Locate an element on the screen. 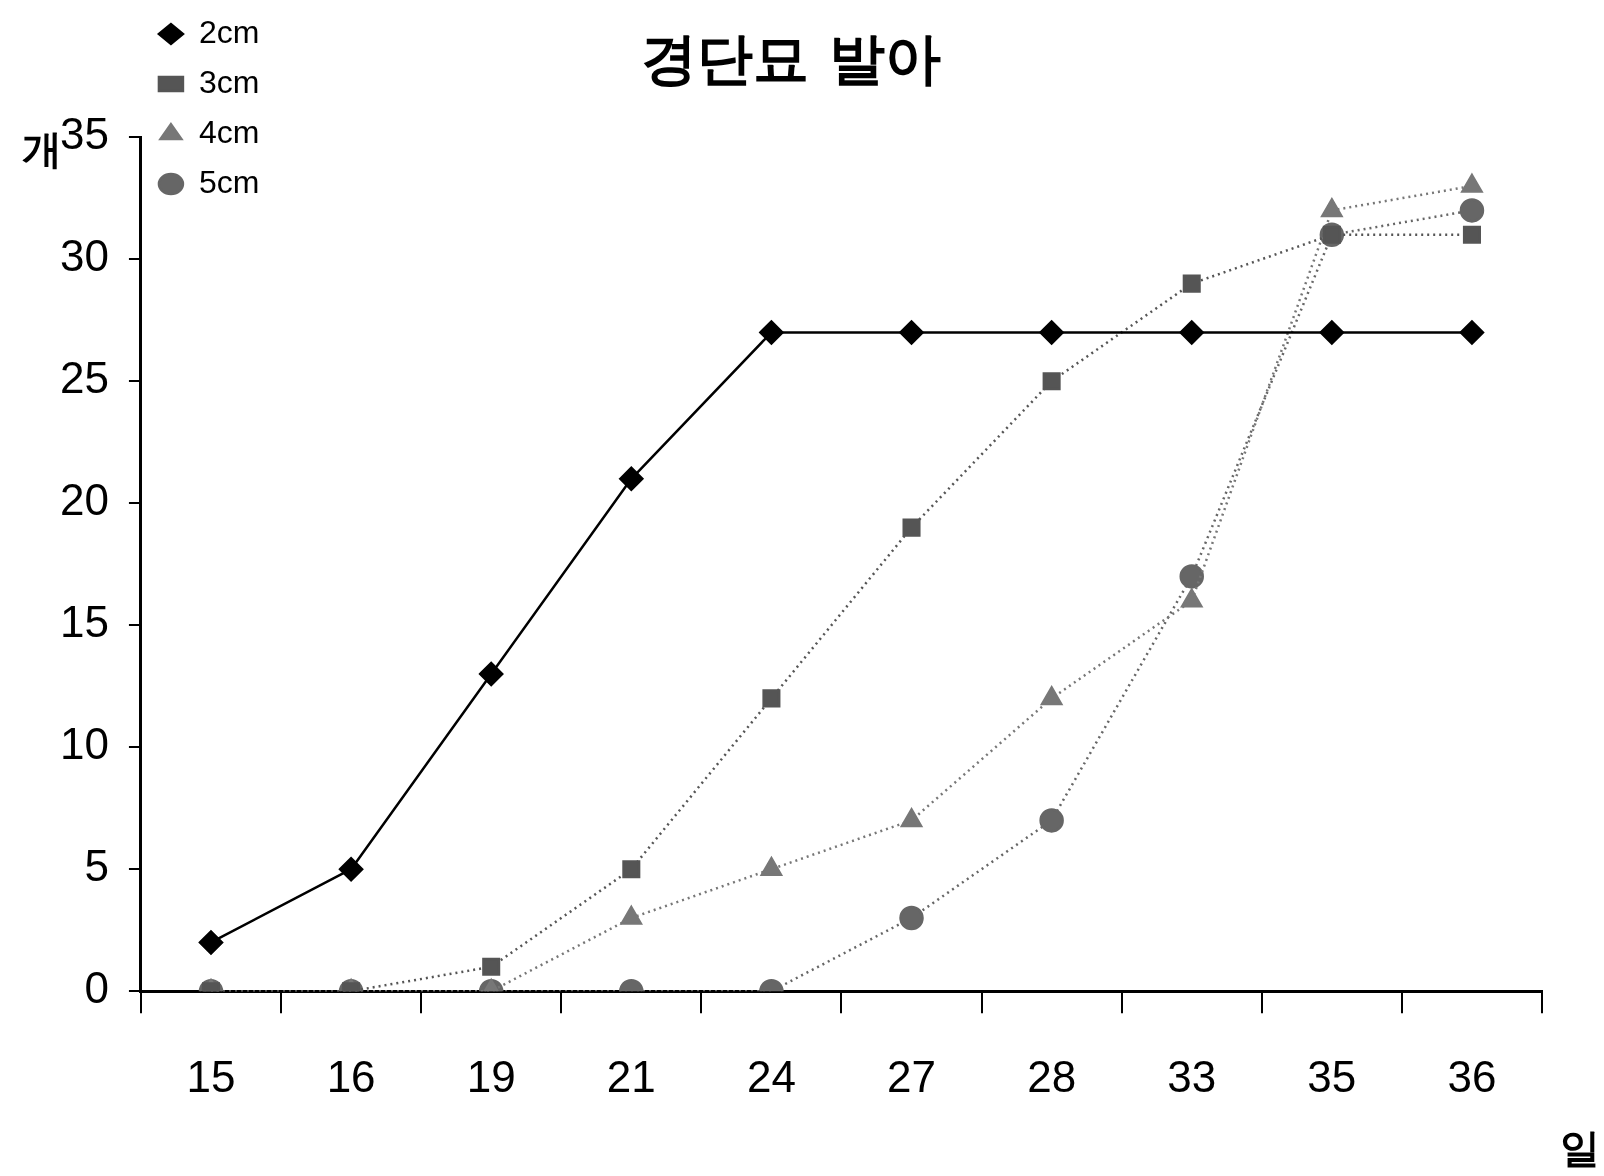 This screenshot has height=1176, width=1604. legend-label: 2cm is located at coordinates (229, 31).